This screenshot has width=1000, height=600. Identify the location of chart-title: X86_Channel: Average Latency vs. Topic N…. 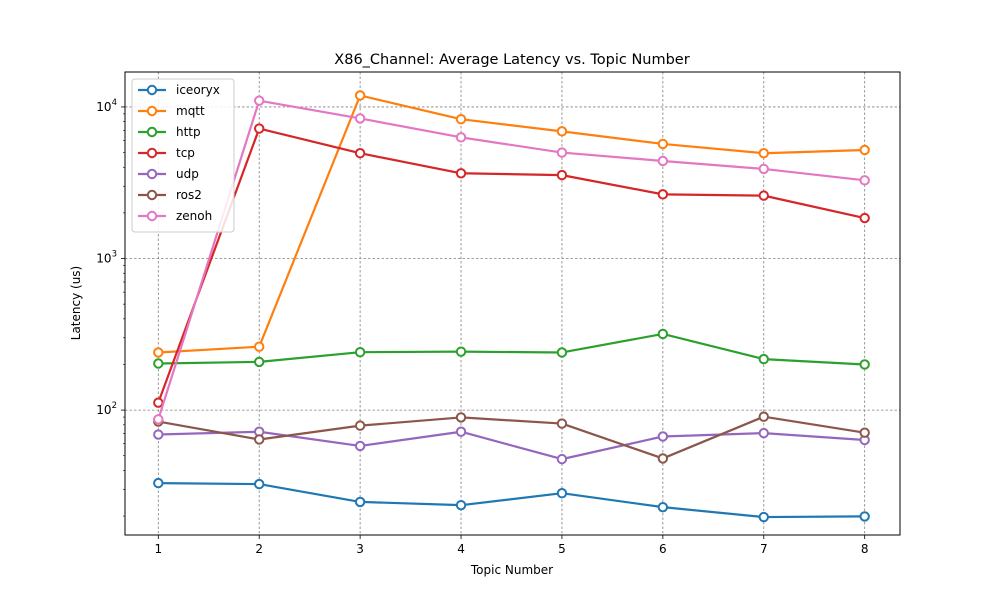
(511, 60).